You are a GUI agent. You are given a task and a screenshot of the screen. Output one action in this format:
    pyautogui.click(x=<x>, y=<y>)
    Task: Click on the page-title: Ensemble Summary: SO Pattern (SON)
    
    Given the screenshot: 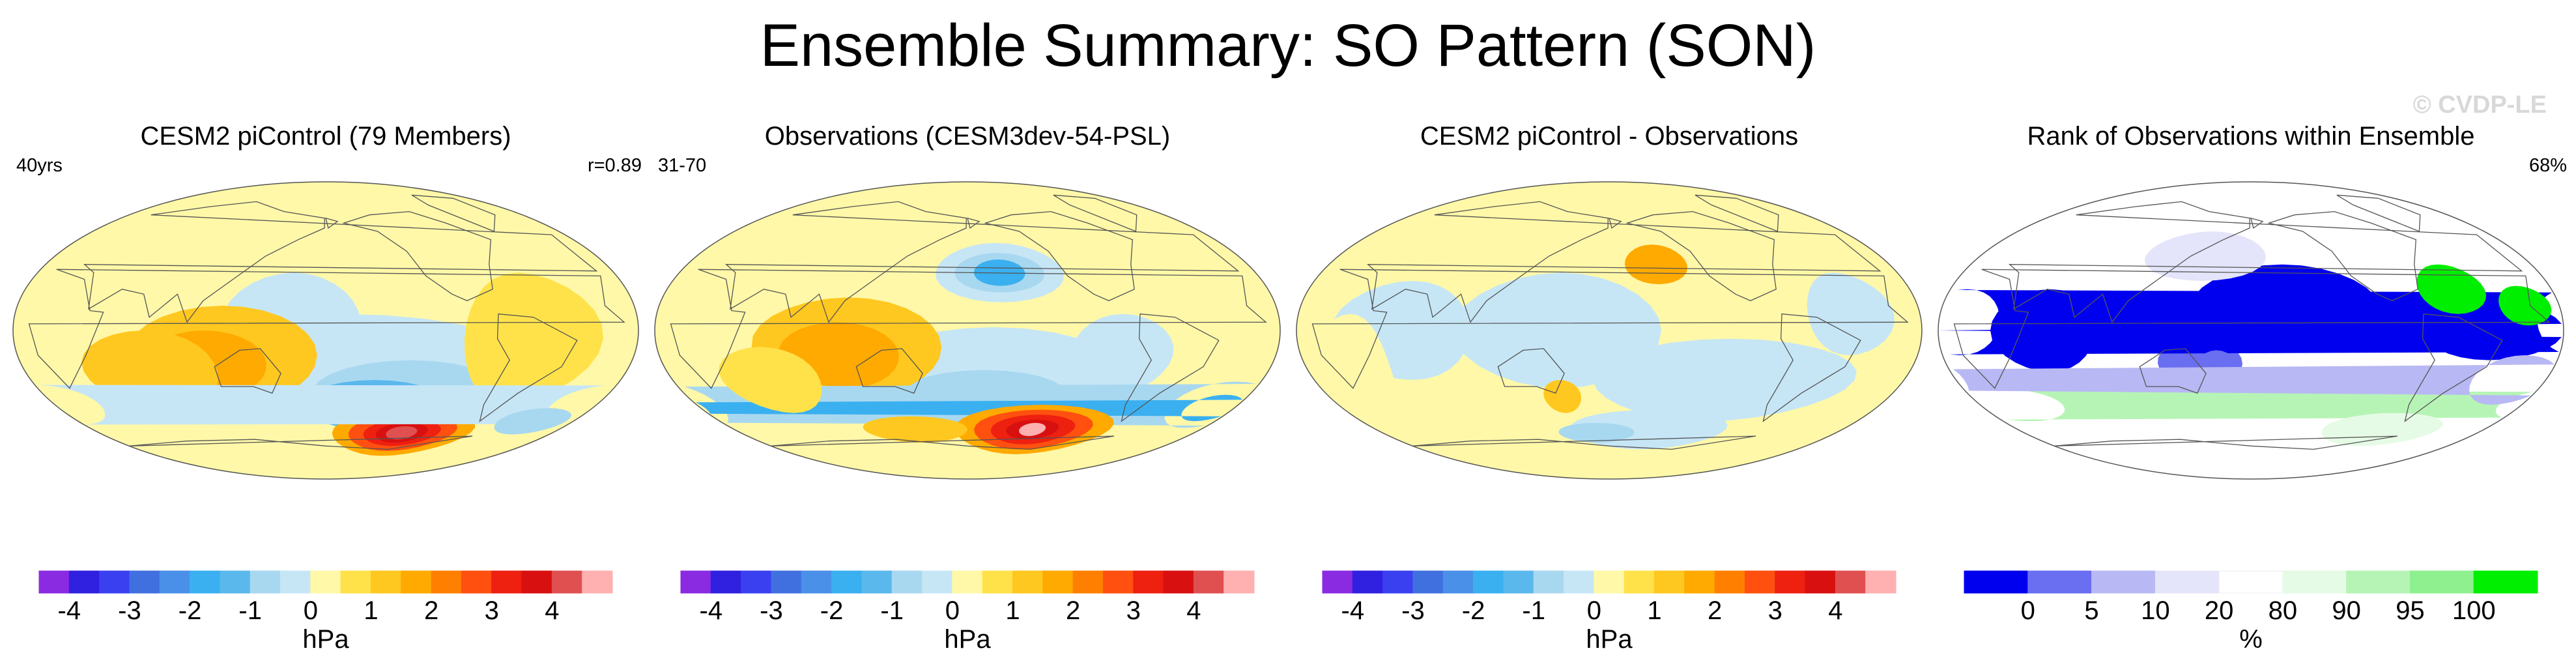 What is the action you would take?
    pyautogui.click(x=1288, y=45)
    